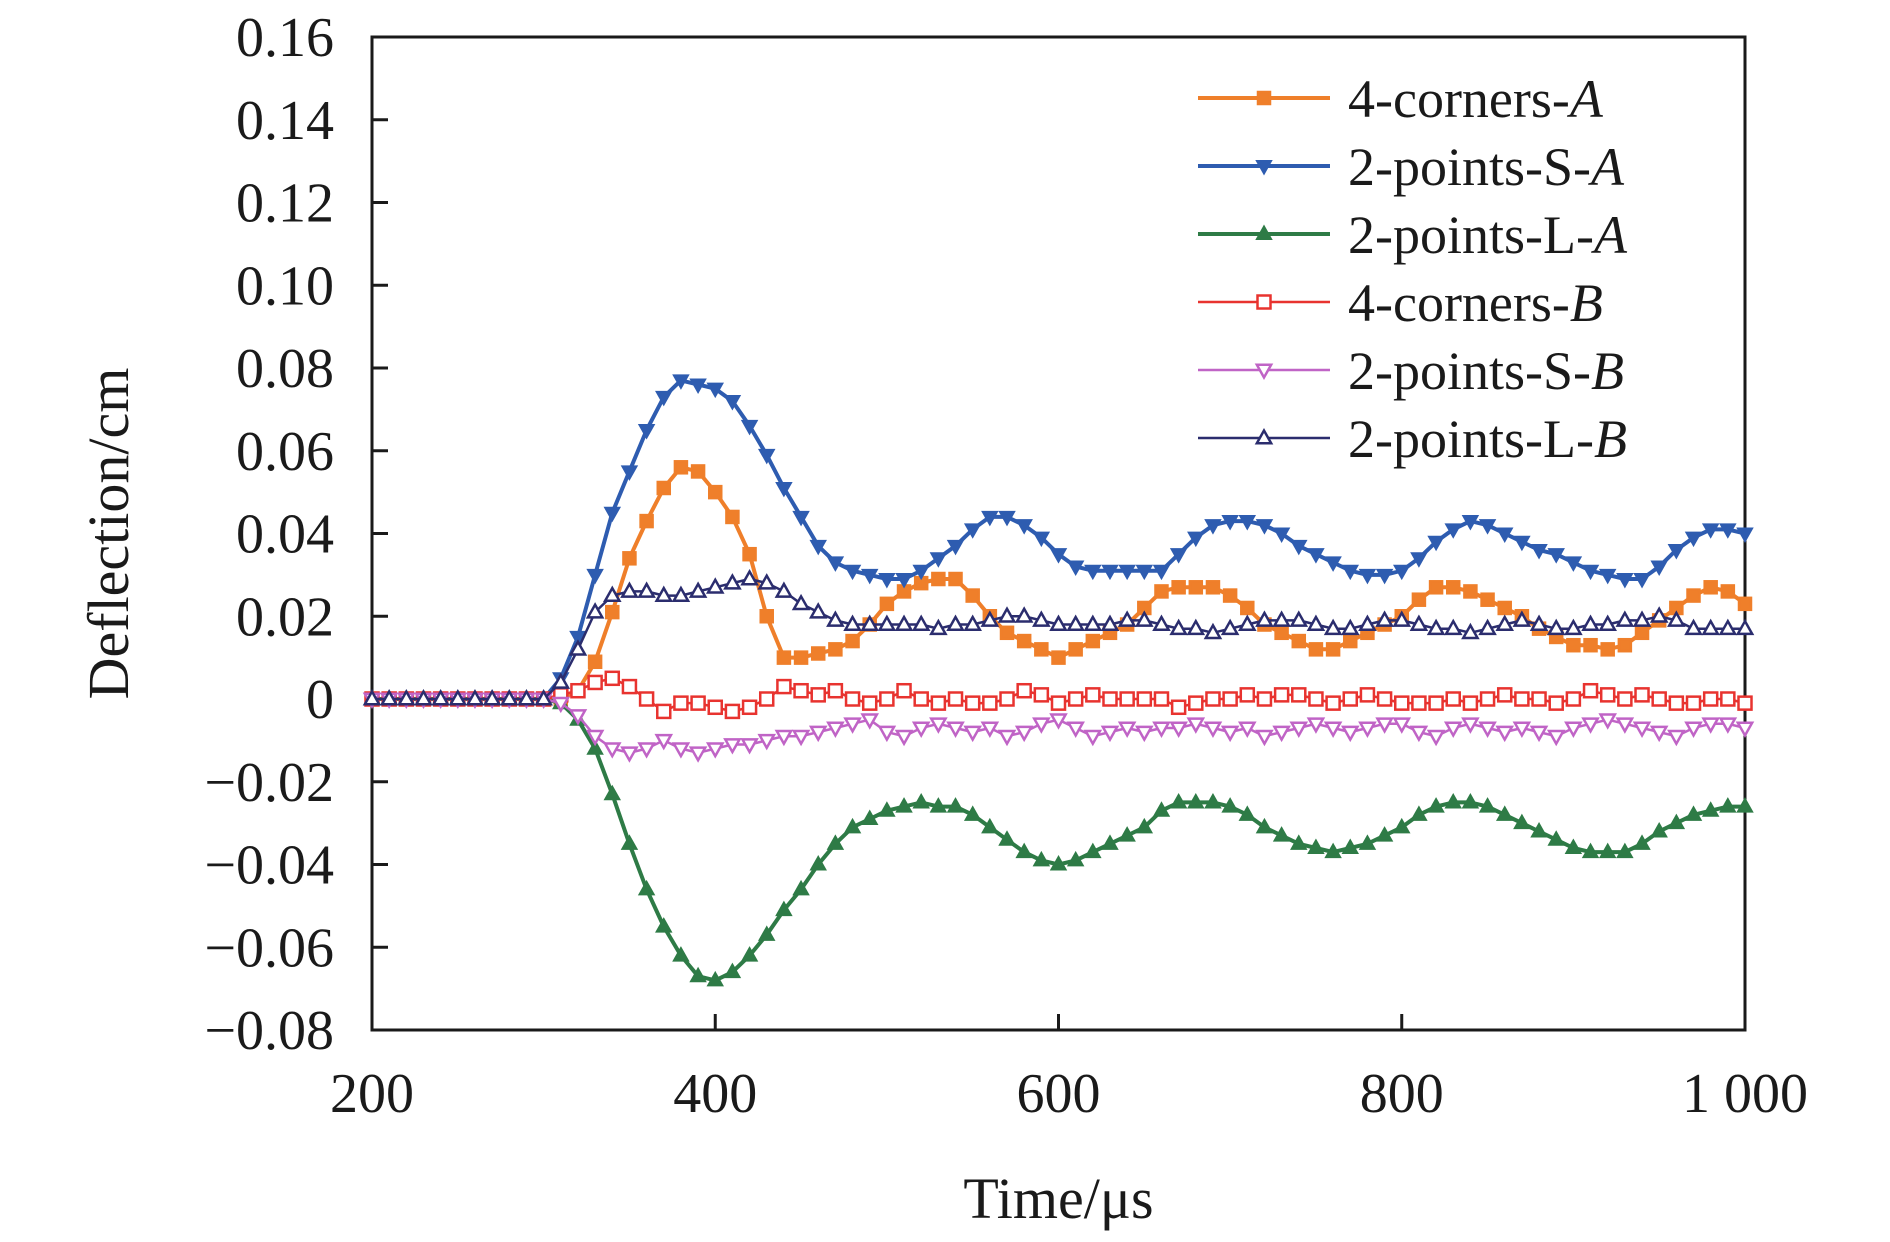  Describe the element at coordinates (320, 700) in the screenshot. I see `y-tick-label: 0` at that location.